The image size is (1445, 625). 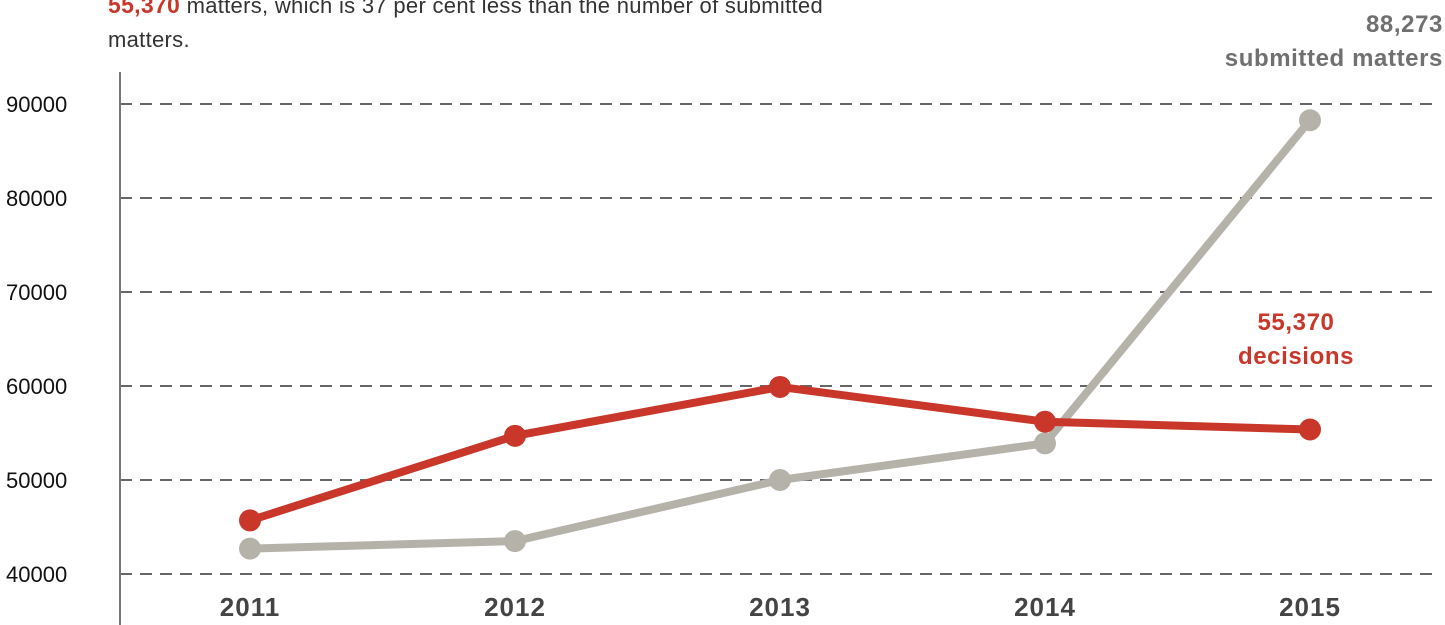 I want to click on intro-highlight-value: 55,370, so click(x=144, y=9).